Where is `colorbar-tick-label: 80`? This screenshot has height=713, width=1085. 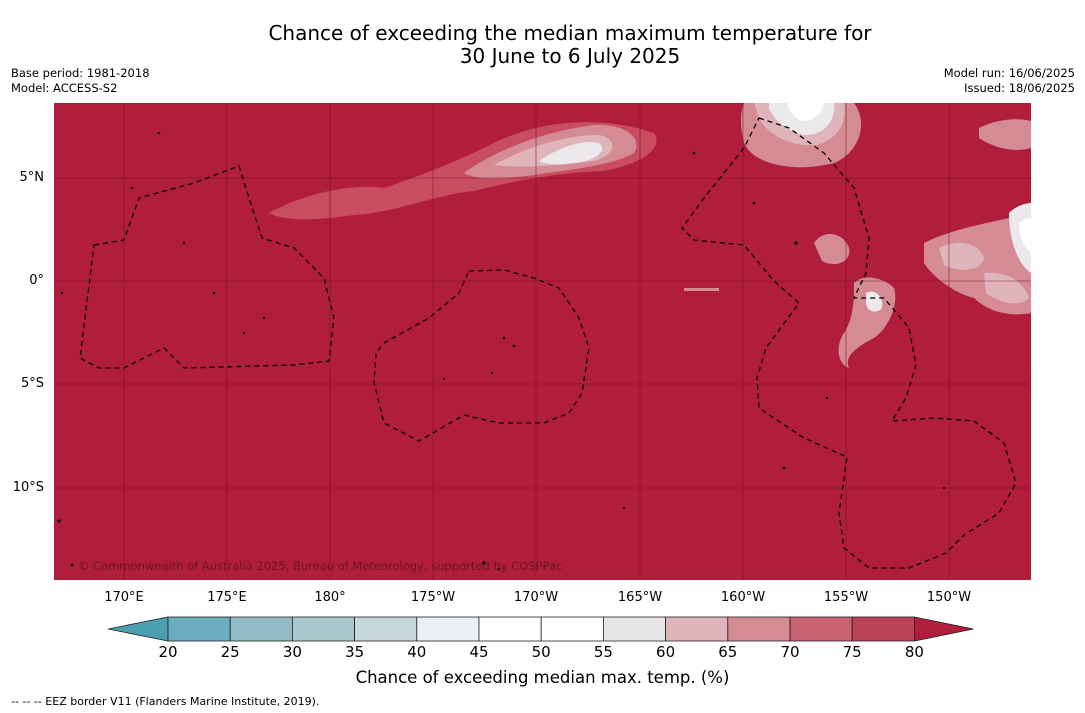 colorbar-tick-label: 80 is located at coordinates (914, 652).